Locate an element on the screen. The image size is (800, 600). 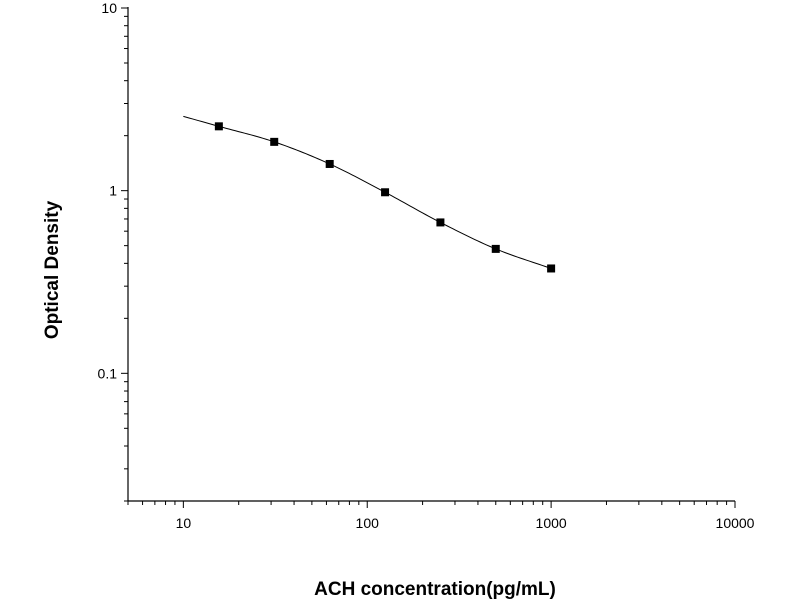
y-tick-label: 1 is located at coordinates (113, 191).